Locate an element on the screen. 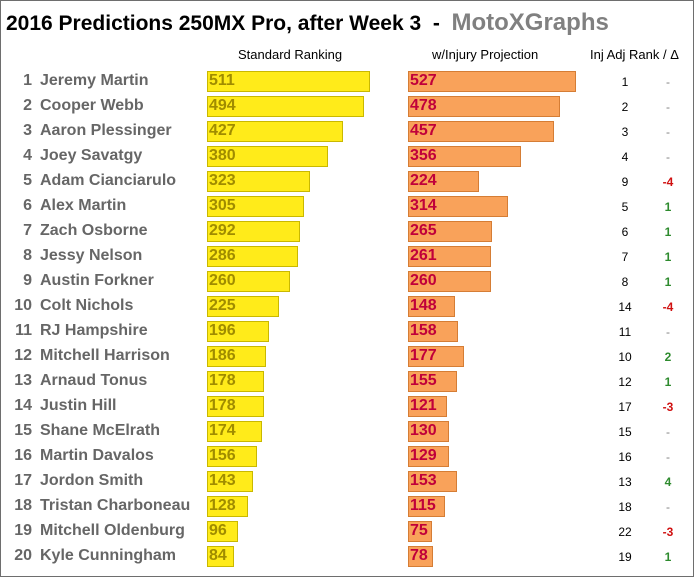  injury-value-label: 261 is located at coordinates (423, 255).